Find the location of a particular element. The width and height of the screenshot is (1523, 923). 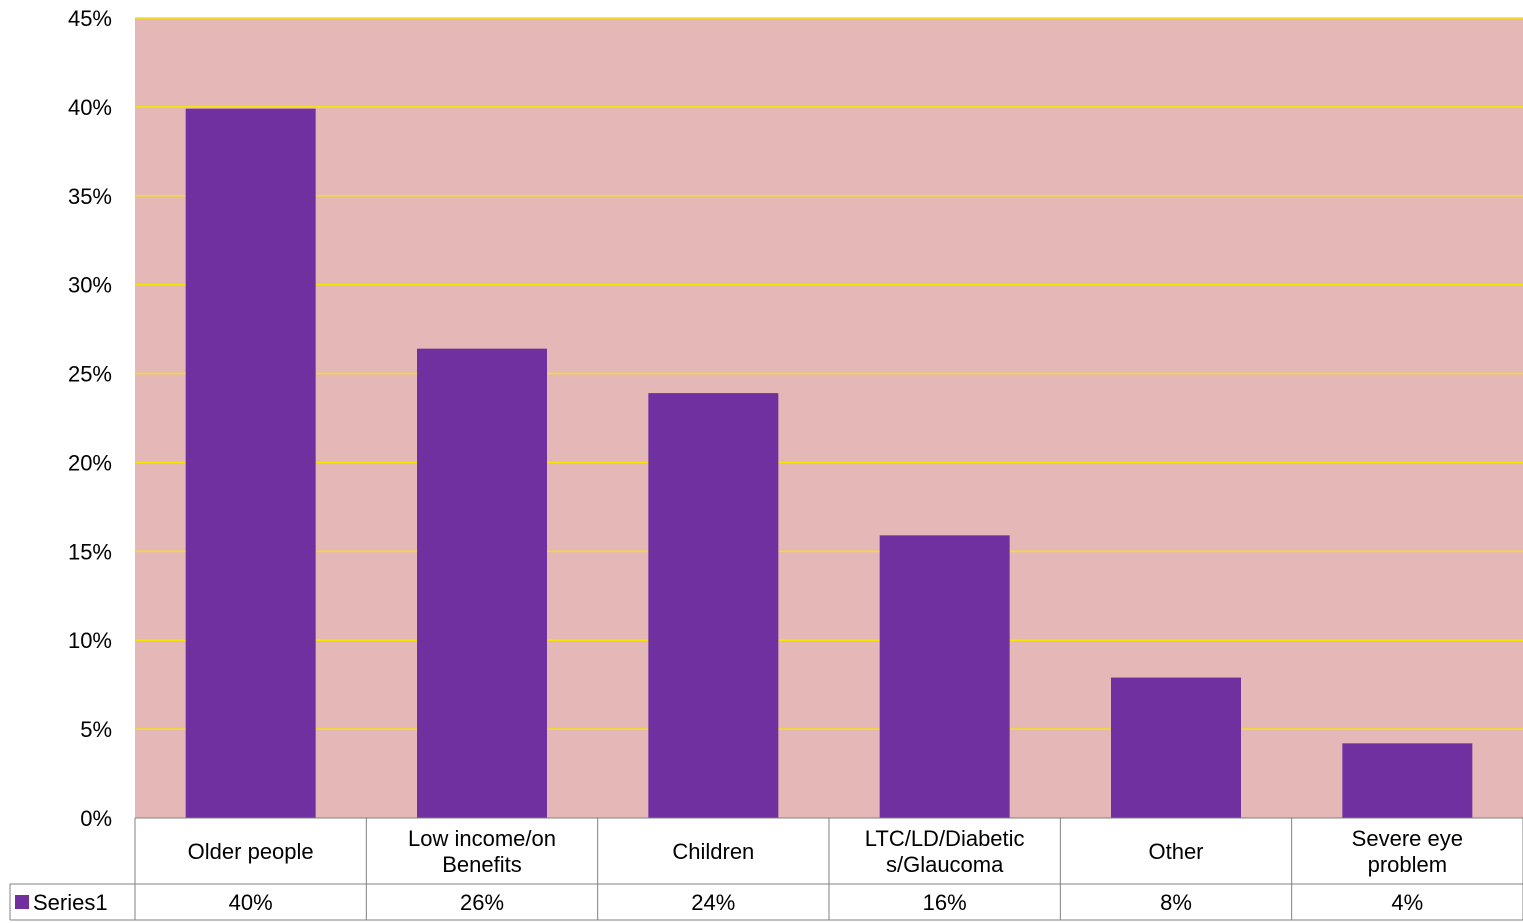

category-label: Children is located at coordinates (713, 851).